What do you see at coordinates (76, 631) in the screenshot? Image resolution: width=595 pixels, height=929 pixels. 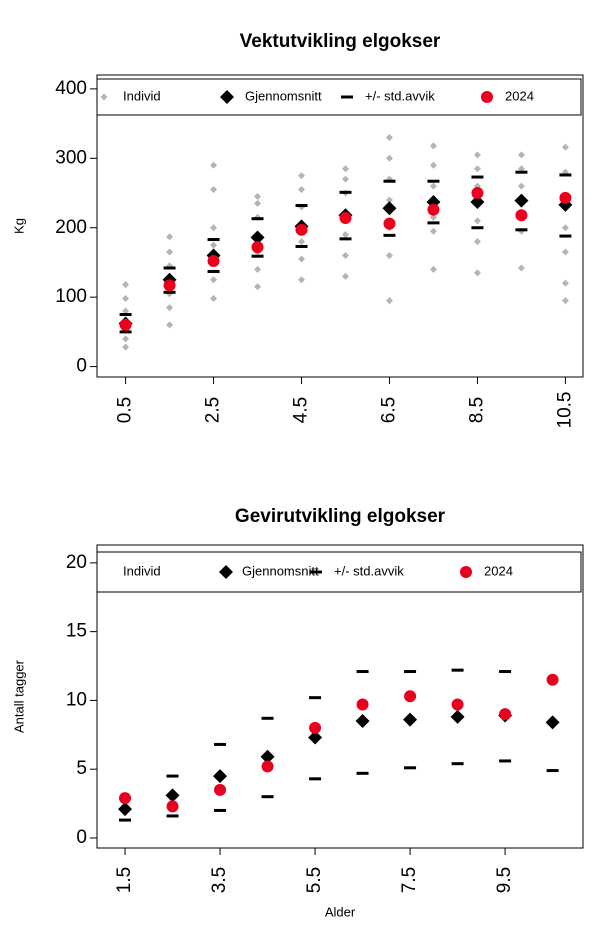 I see `y-tick-label: 15` at bounding box center [76, 631].